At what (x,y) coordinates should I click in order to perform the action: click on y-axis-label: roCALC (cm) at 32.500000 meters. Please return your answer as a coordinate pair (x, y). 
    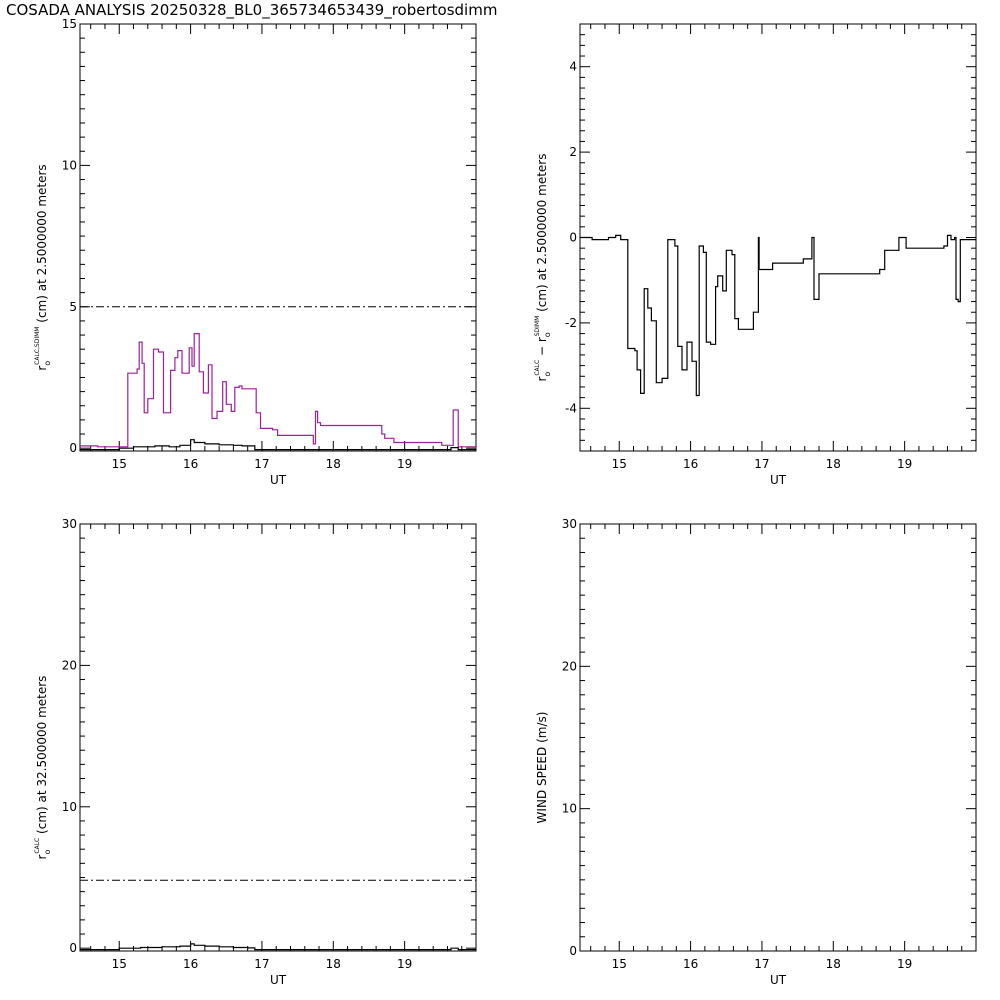
    Looking at the image, I should click on (43, 768).